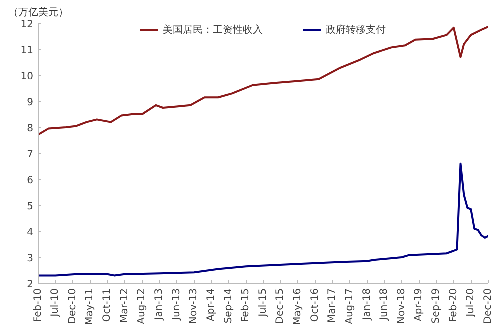 The height and width of the screenshot is (328, 500). I want to click on y-tick-label: 6, so click(30, 181).